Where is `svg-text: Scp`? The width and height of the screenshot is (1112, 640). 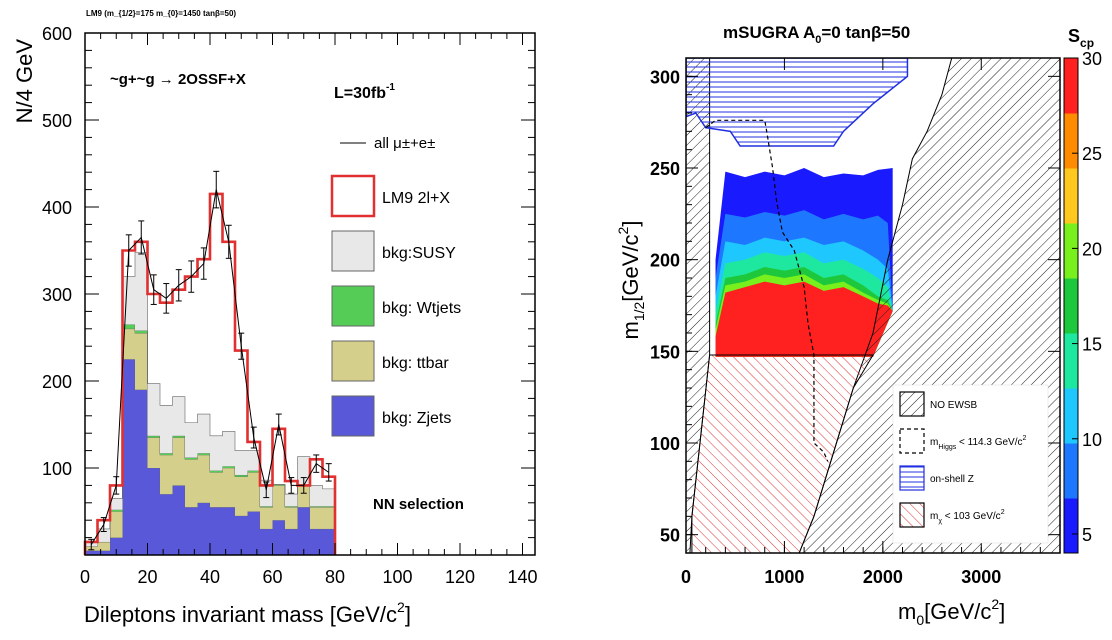
svg-text: Scp is located at coordinates (1081, 38).